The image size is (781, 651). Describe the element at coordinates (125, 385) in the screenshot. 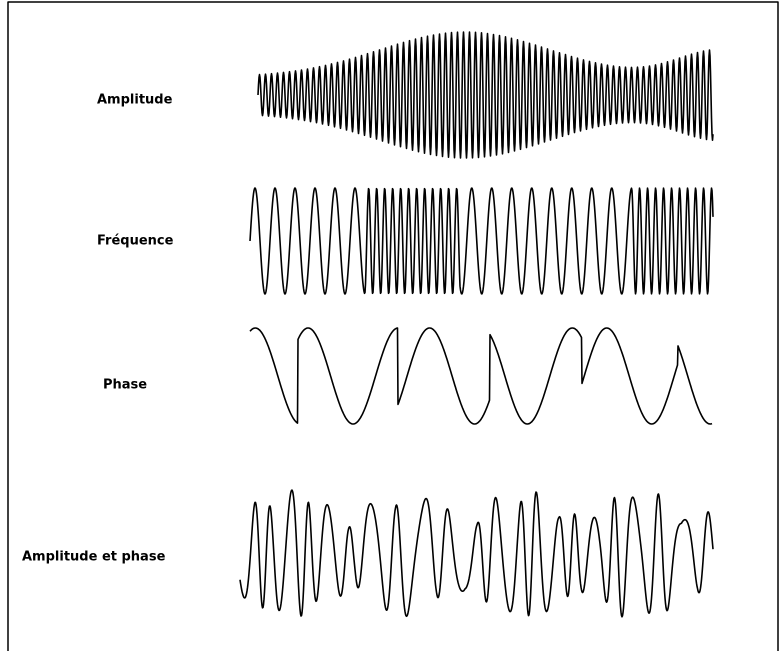

I see `label-phase: Phase` at that location.